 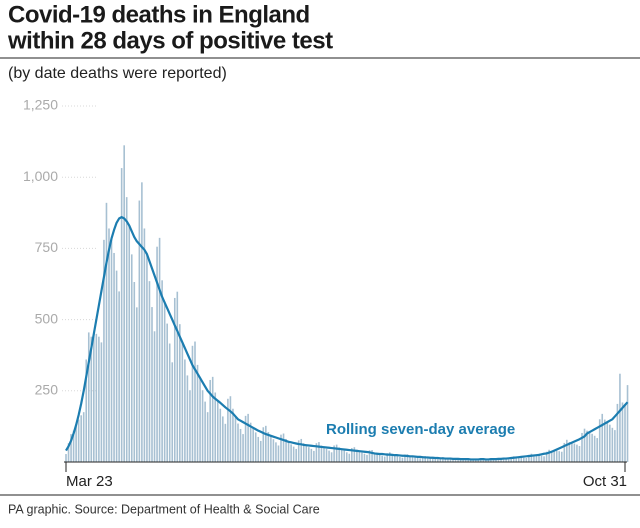 I want to click on x-tick-label: Oct 31, so click(x=605, y=481).